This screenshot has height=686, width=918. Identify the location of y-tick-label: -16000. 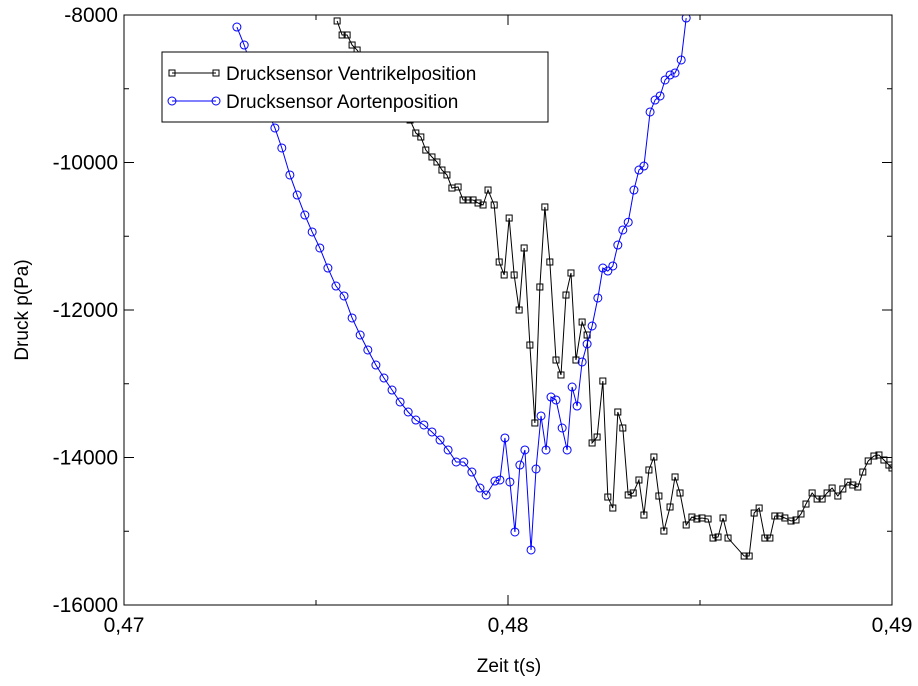
(85, 605).